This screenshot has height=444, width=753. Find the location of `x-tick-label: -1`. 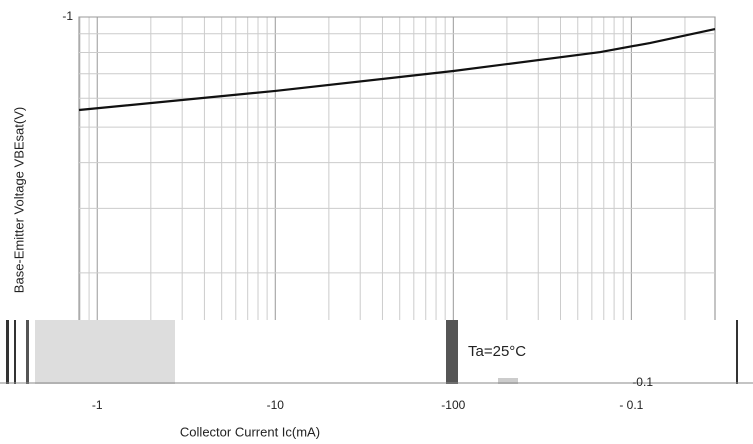

x-tick-label: -1 is located at coordinates (97, 405).